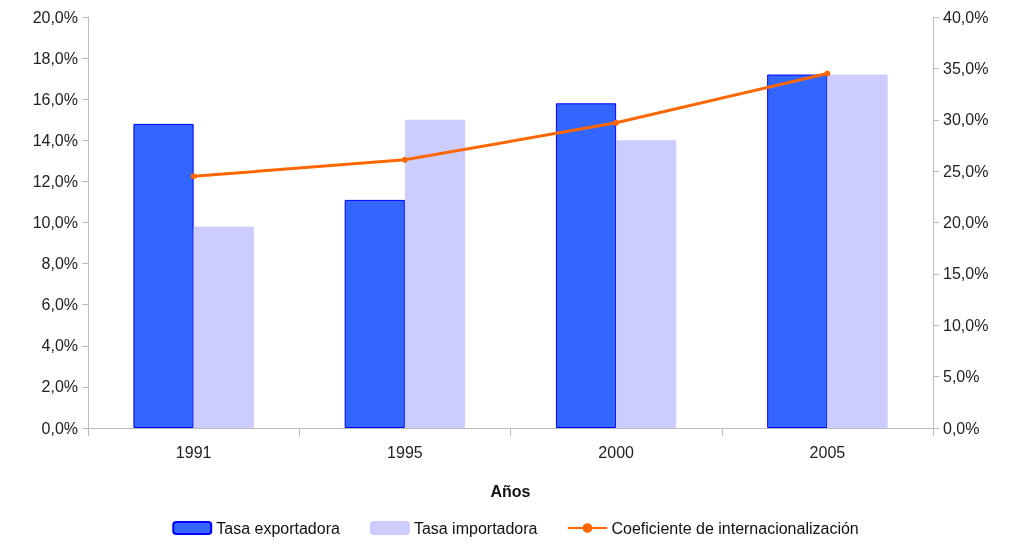 The image size is (1031, 545). Describe the element at coordinates (510, 491) in the screenshot. I see `x-axis-title: Años` at that location.